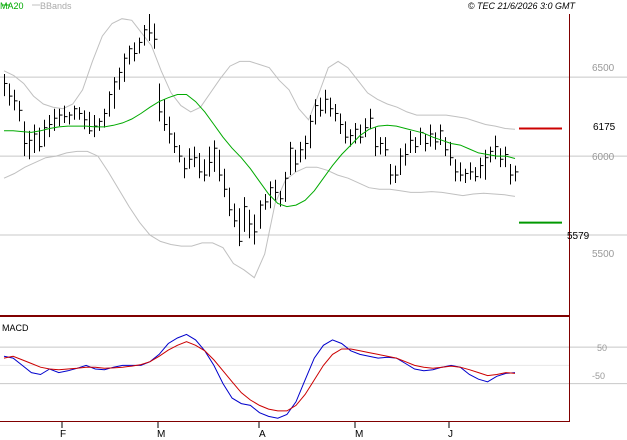 Image resolution: width=627 pixels, height=440 pixels. I want to click on x-label-mar: M, so click(161, 434).